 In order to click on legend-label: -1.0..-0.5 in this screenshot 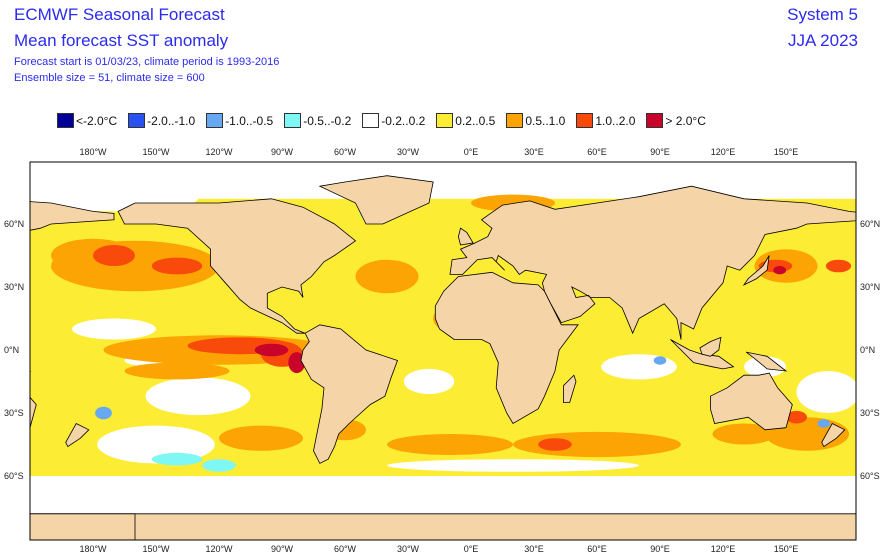, I will do `click(249, 120)`.